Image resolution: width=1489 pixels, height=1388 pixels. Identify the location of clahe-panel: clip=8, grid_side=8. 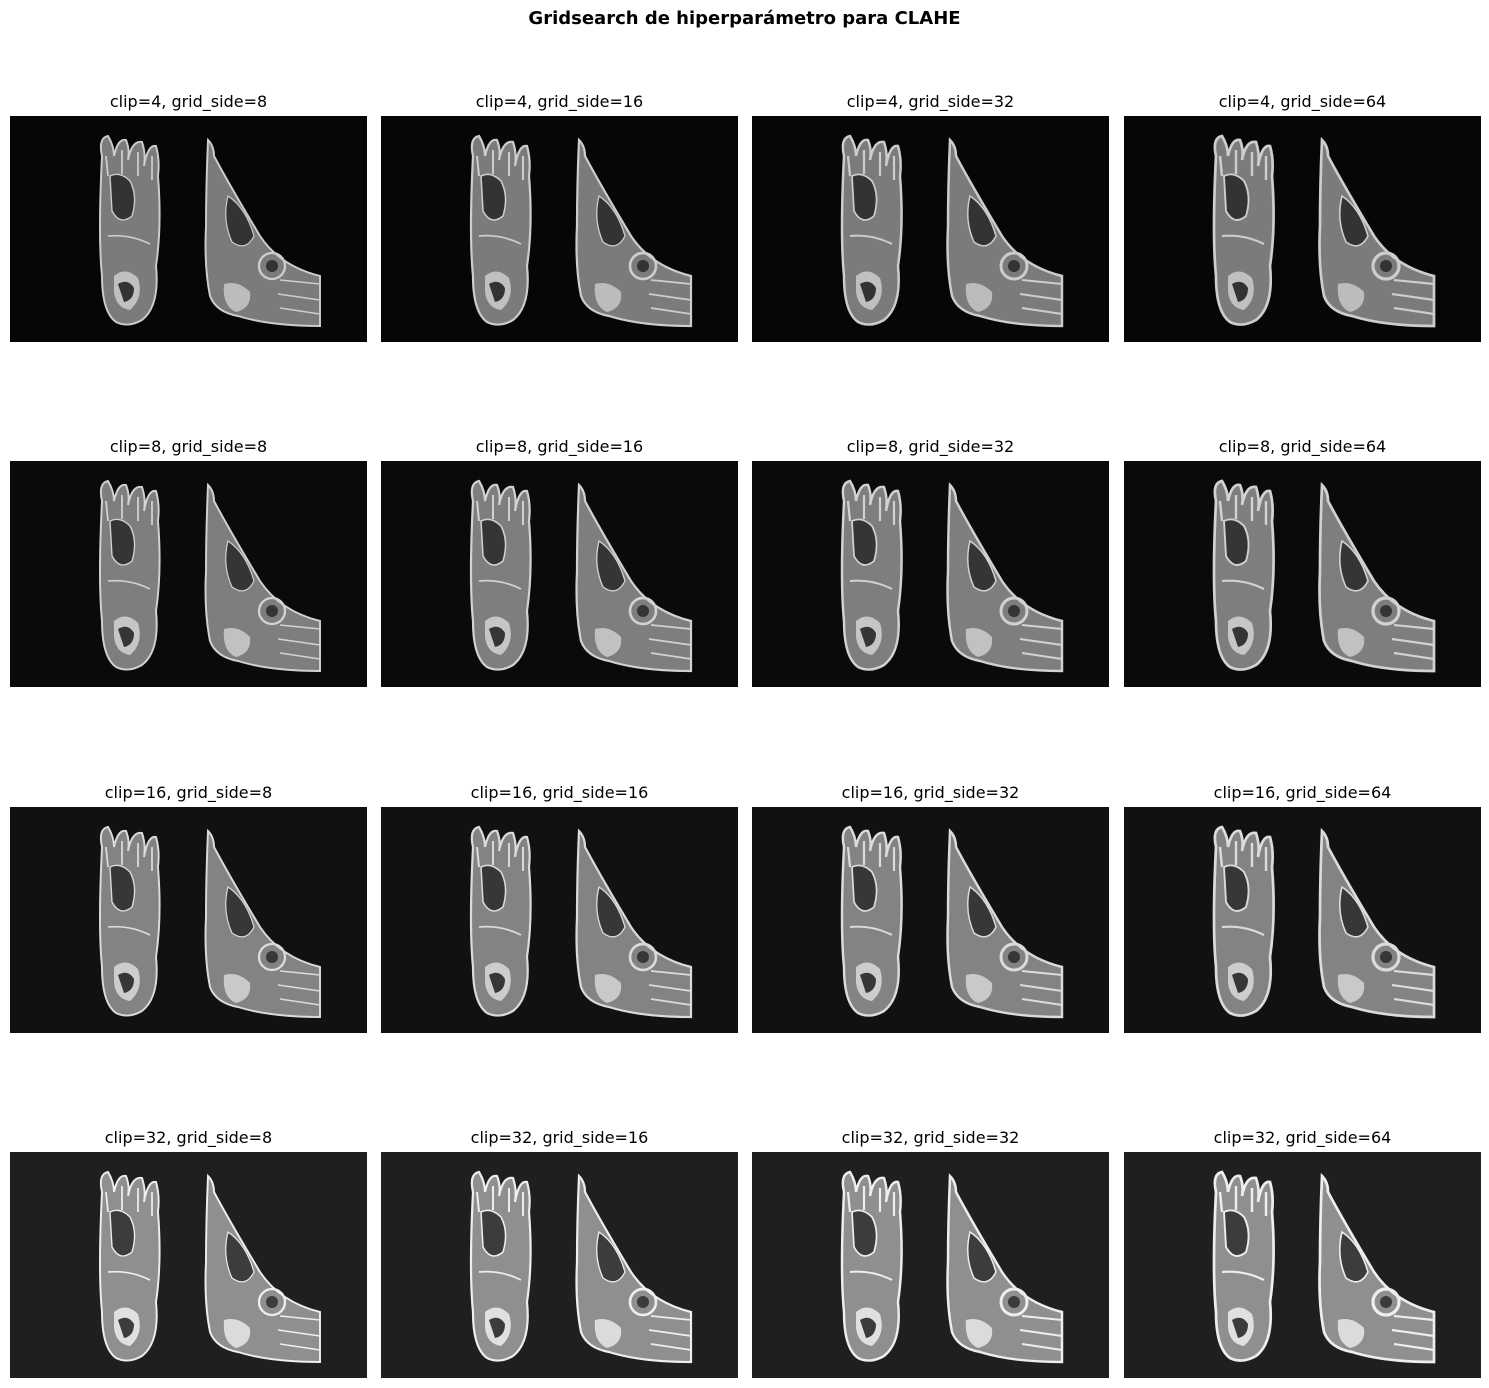
(188, 562).